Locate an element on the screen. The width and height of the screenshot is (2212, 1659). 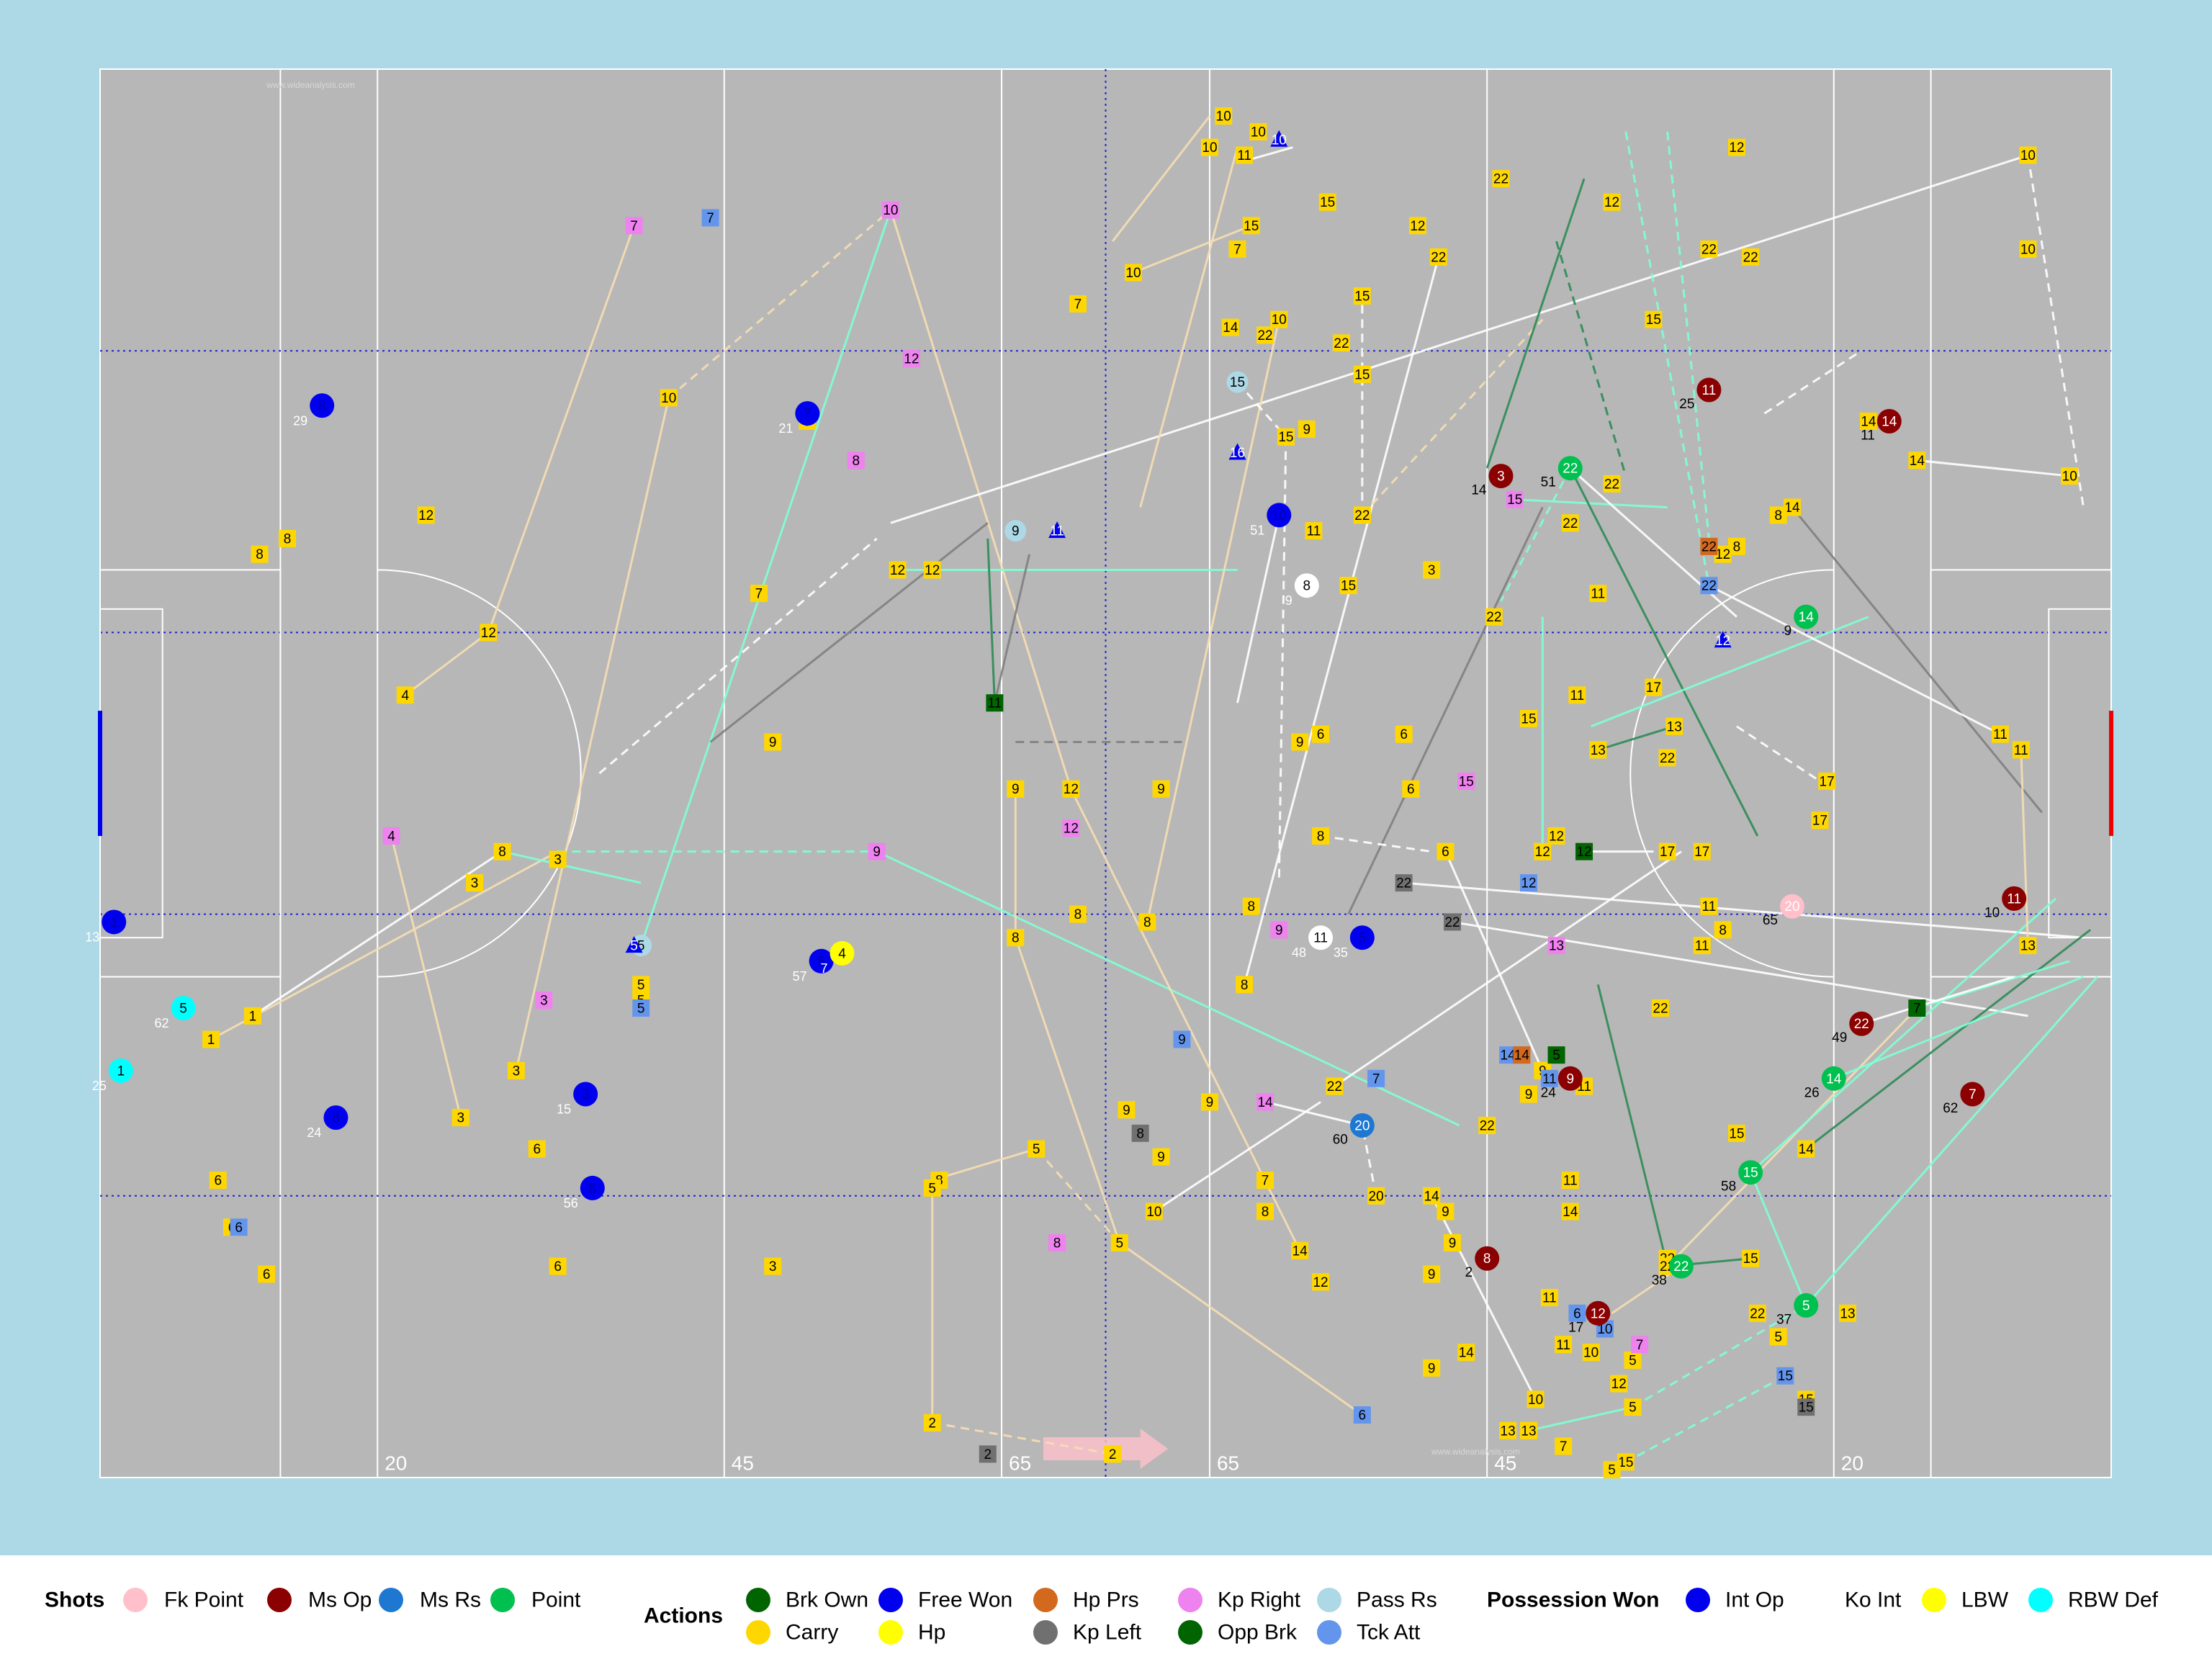
legend-label: Kp Right is located at coordinates (1259, 1600).